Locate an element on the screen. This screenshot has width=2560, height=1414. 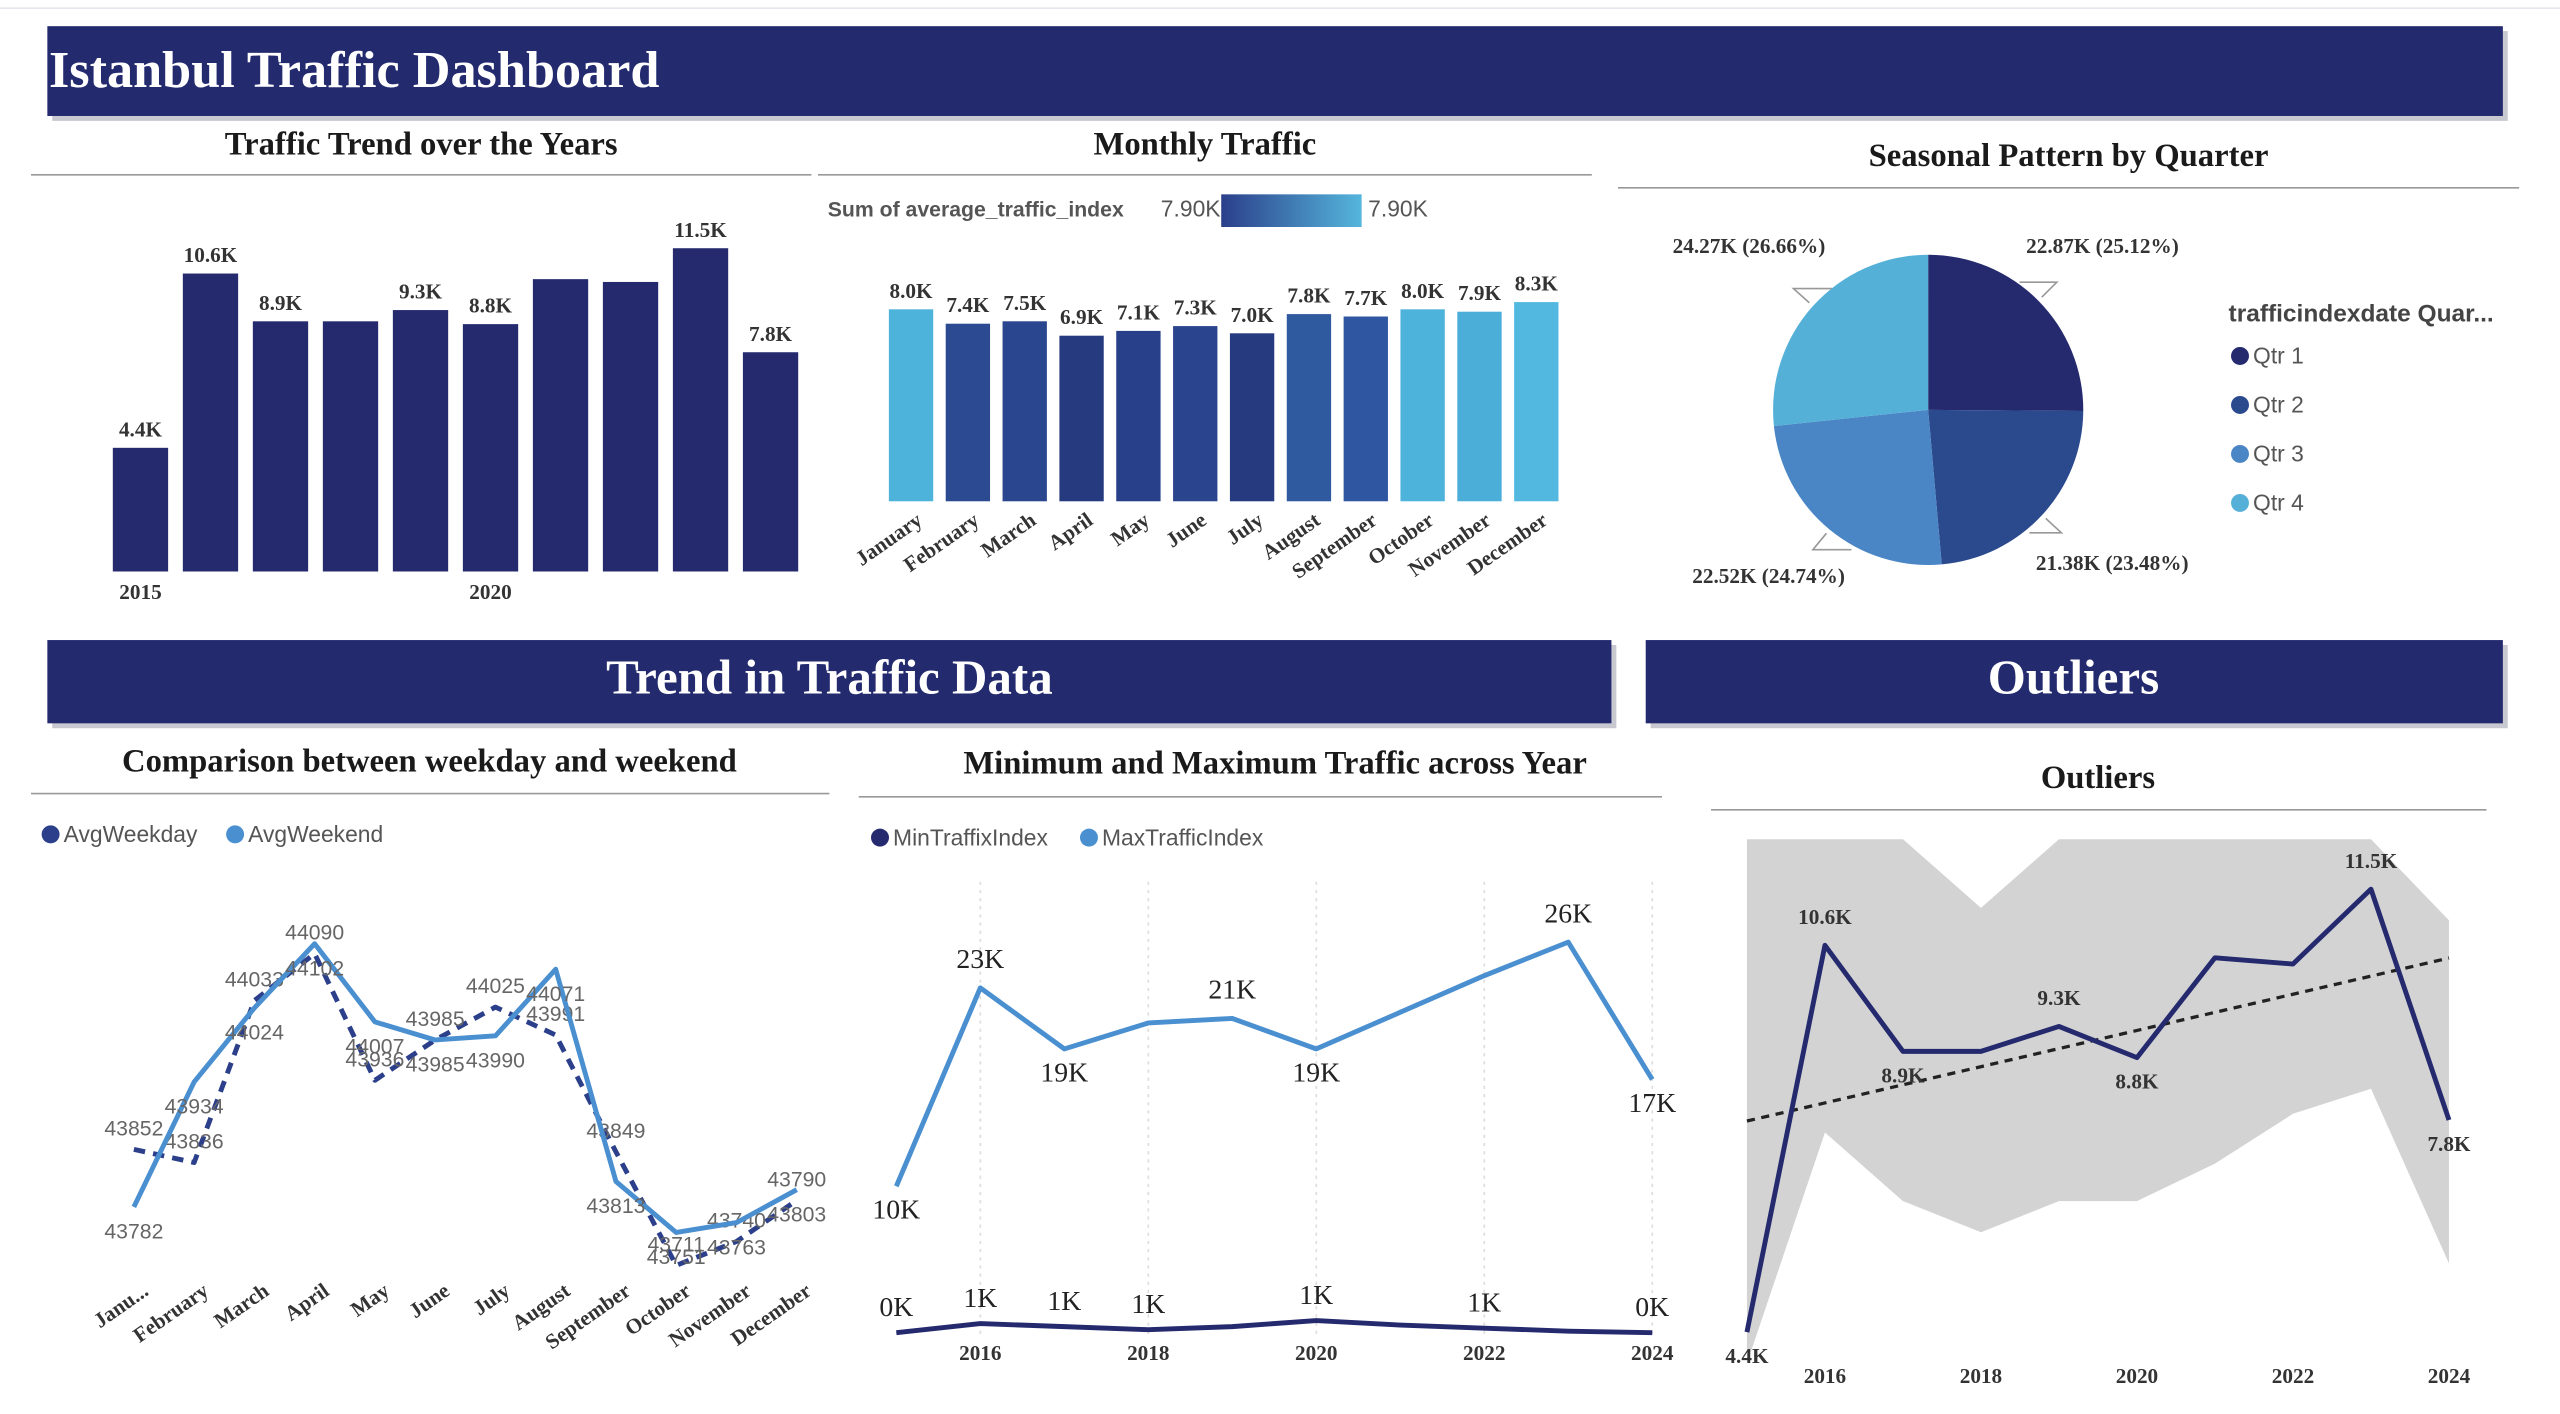
data-label: 43803 is located at coordinates (796, 1214).